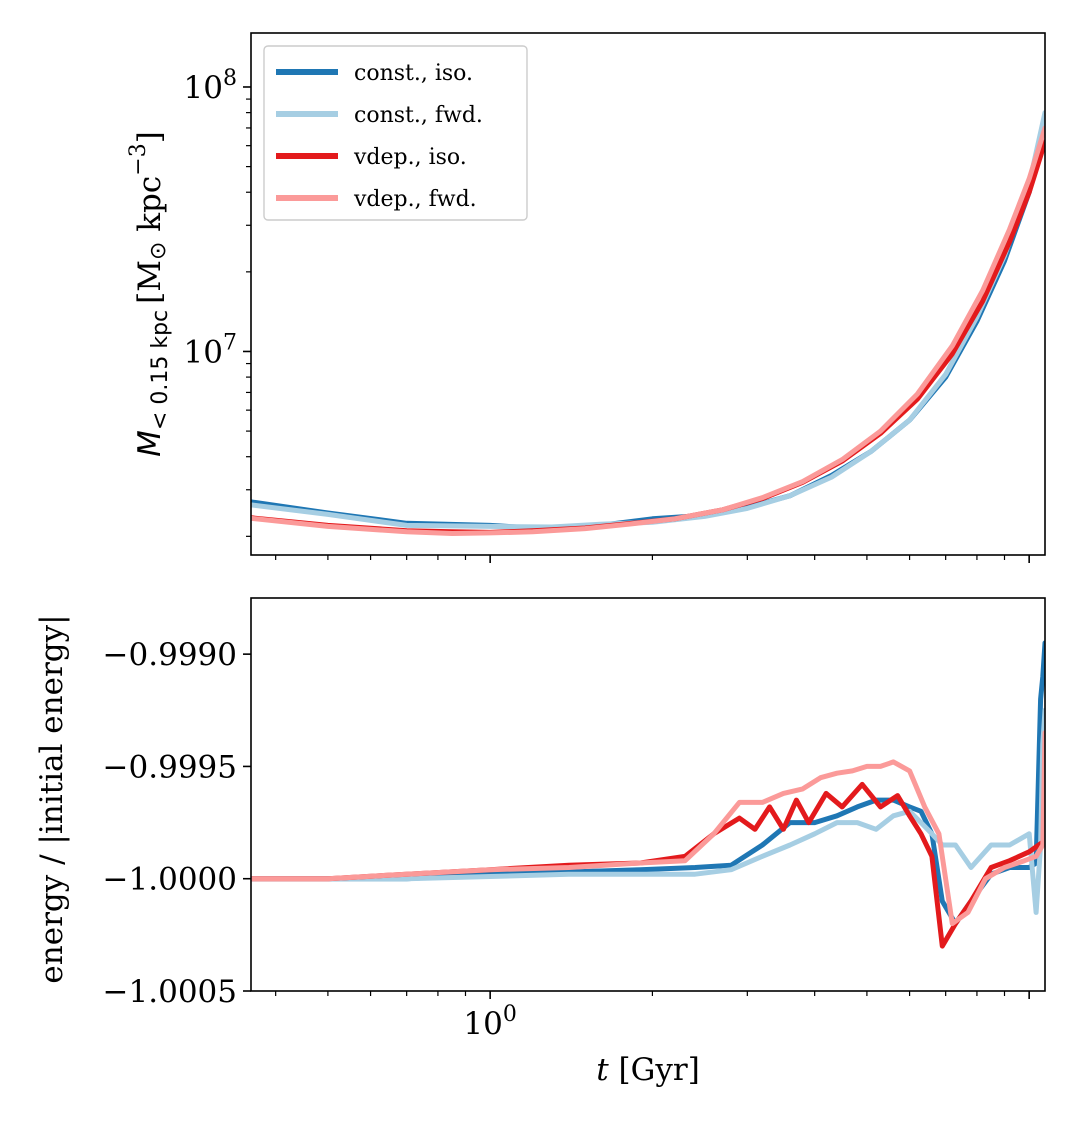 The image size is (1079, 1133). Describe the element at coordinates (413, 73) in the screenshot. I see `legend-label-const-iso: const., iso.` at that location.